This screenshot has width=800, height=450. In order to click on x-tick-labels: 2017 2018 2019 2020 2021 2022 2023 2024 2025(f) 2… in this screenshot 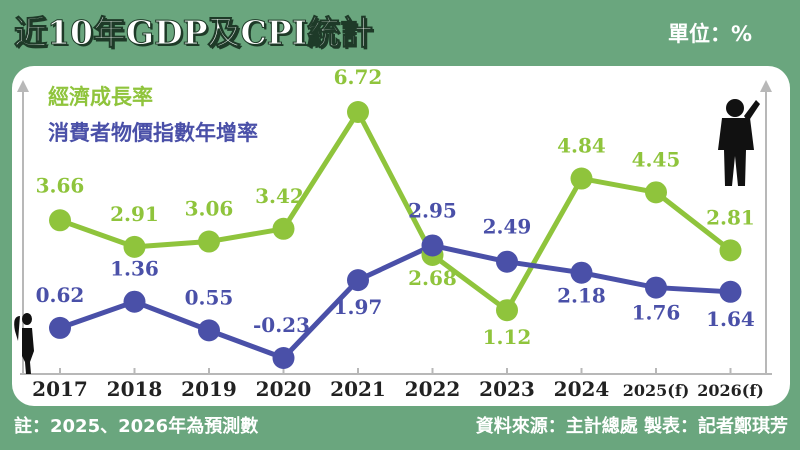, I will do `click(398, 389)`.